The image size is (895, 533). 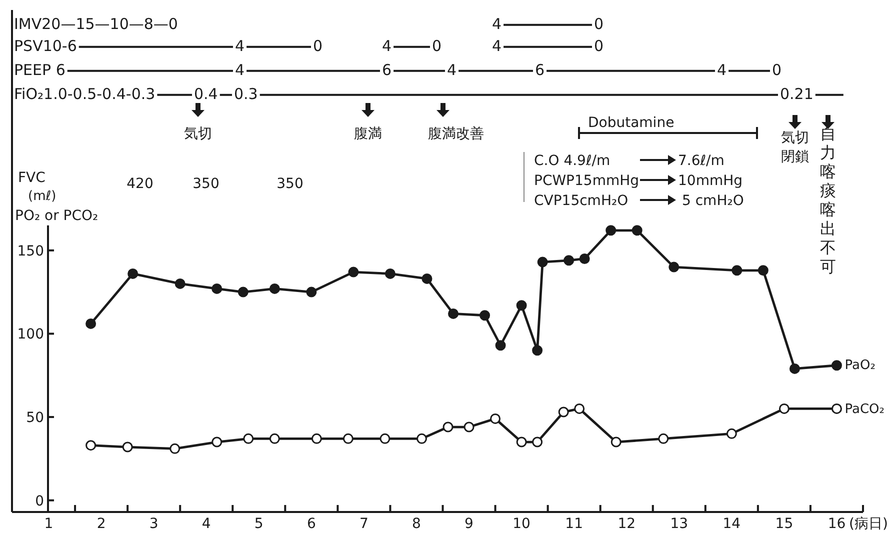 What do you see at coordinates (311, 524) in the screenshot?
I see `x-tick-label: 6` at bounding box center [311, 524].